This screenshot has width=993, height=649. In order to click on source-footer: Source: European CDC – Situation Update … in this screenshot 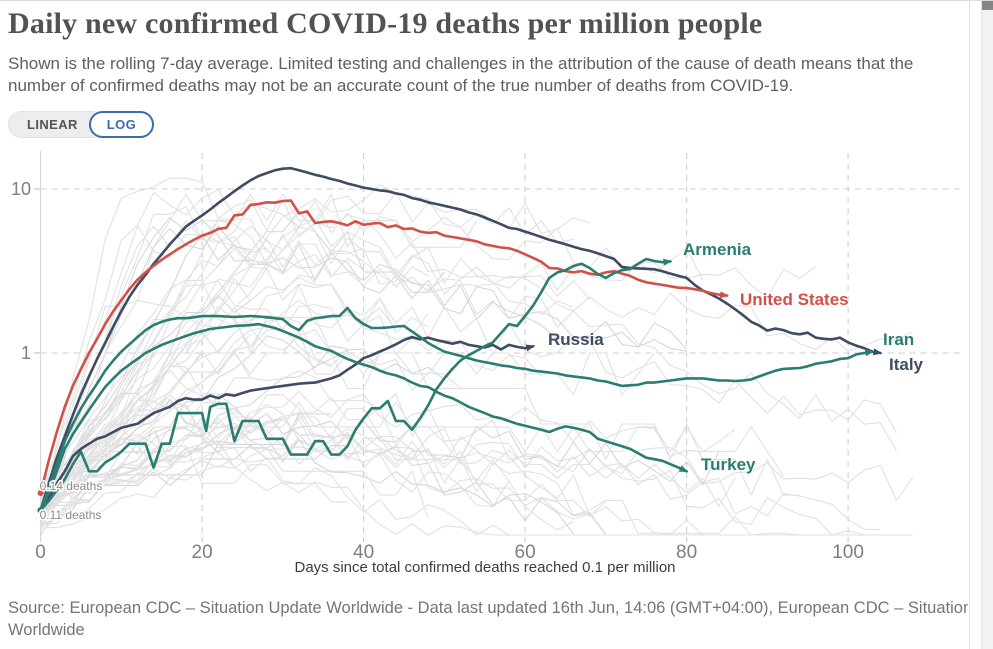, I will do `click(488, 620)`.